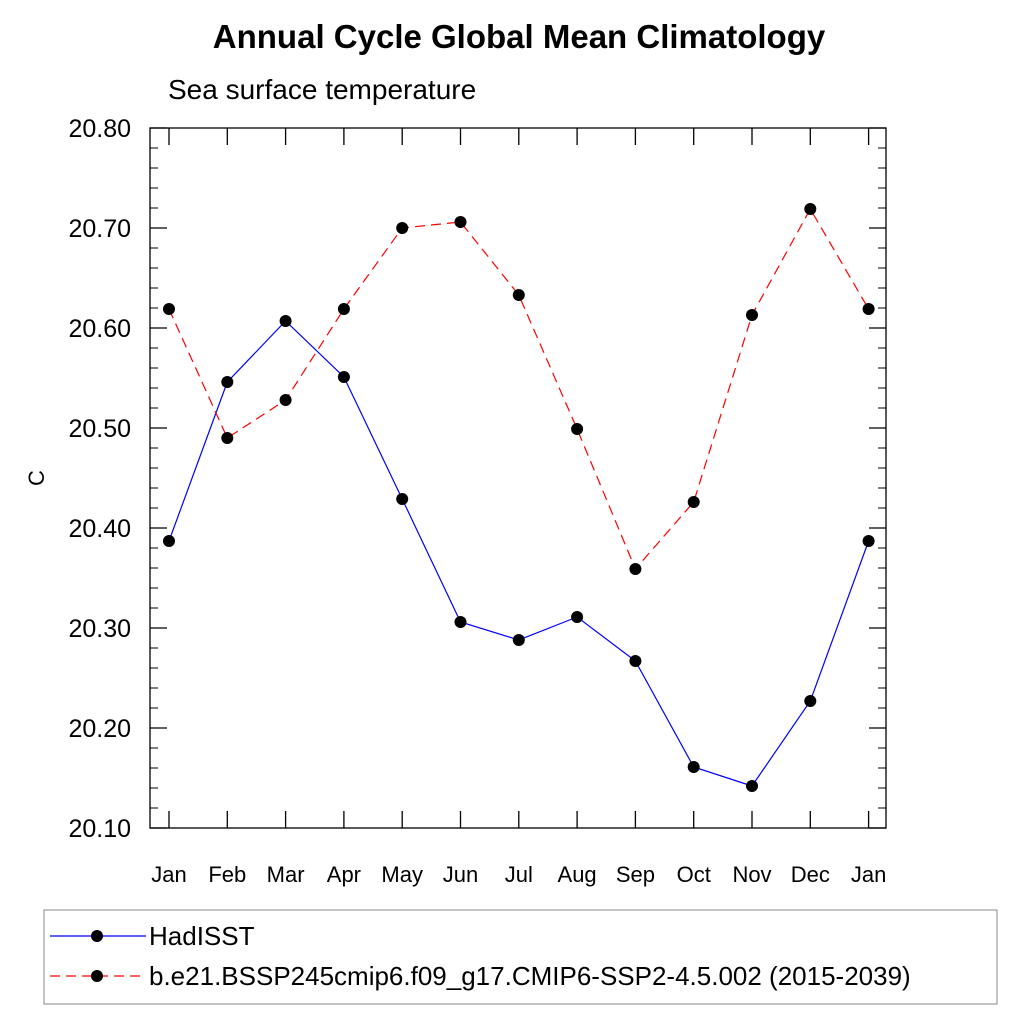 The height and width of the screenshot is (1024, 1024). I want to click on y-tick-label: 20.80, so click(99, 129).